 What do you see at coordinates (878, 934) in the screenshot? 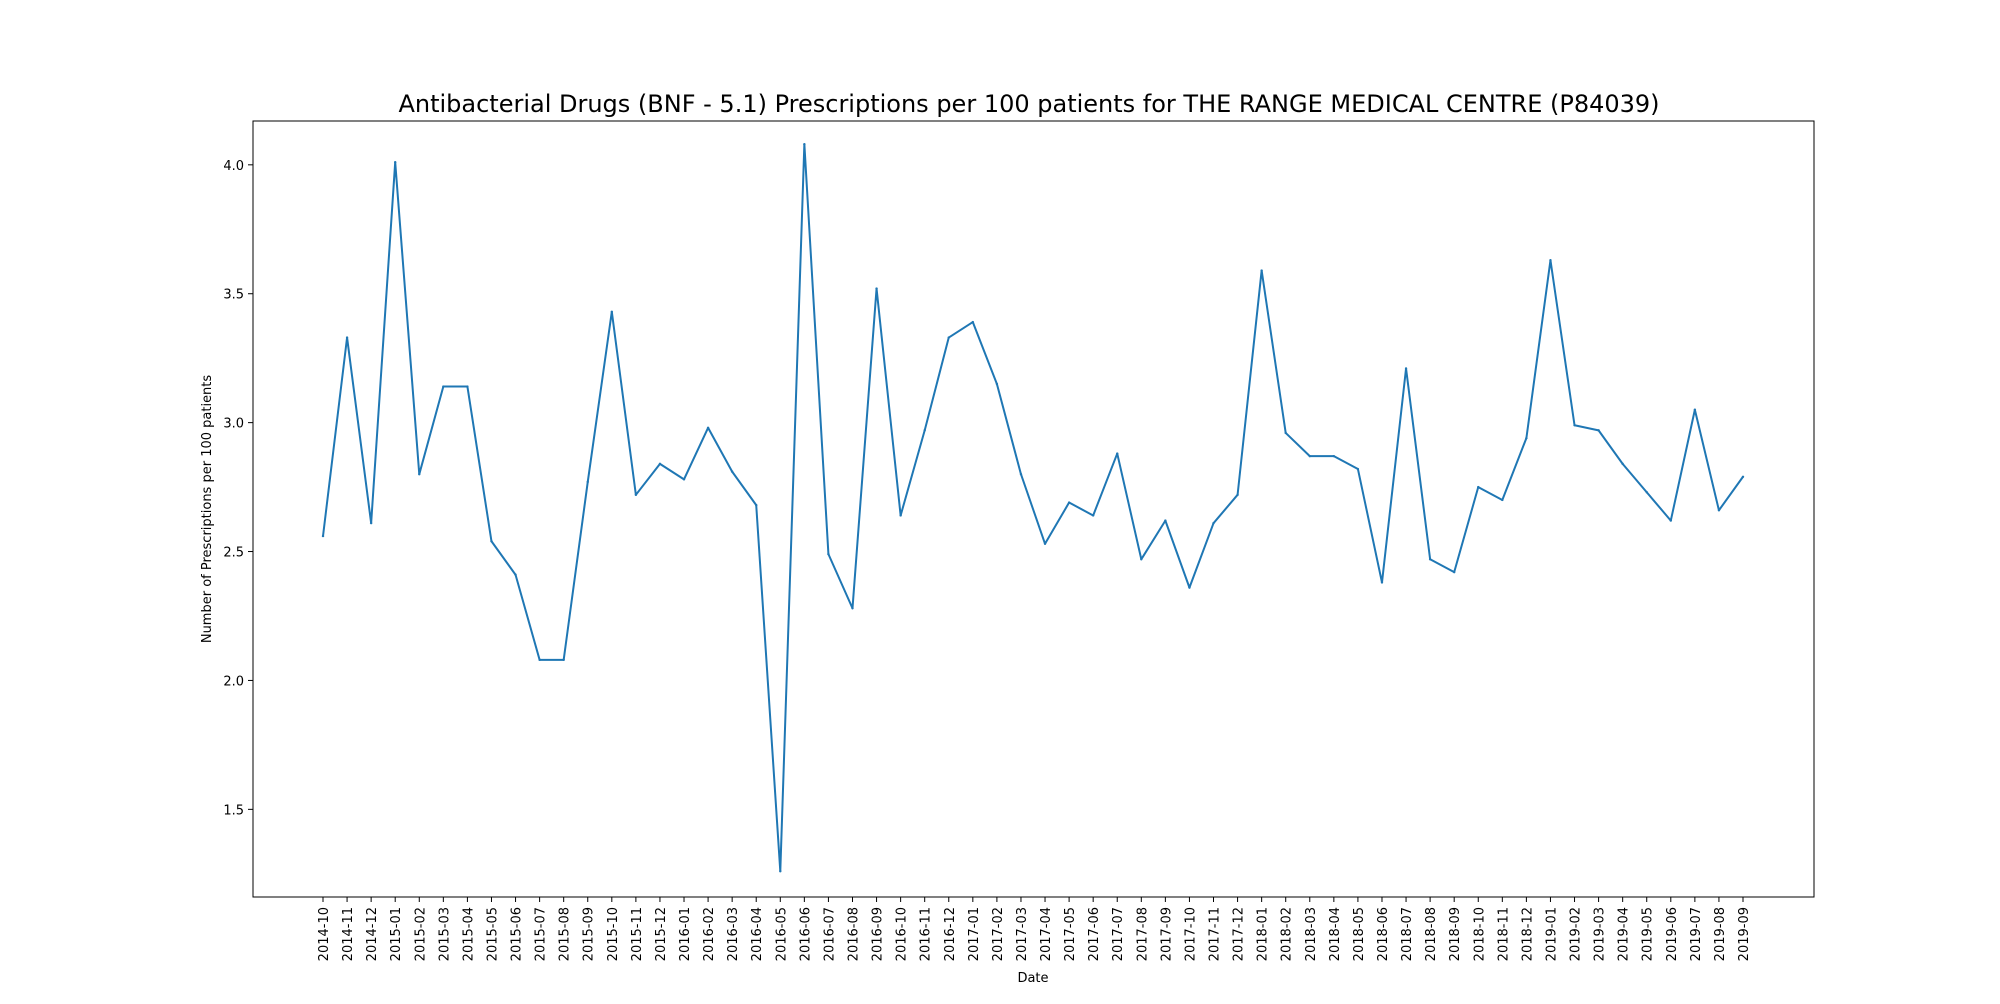
I see `x-tick-label: 2016-09` at bounding box center [878, 934].